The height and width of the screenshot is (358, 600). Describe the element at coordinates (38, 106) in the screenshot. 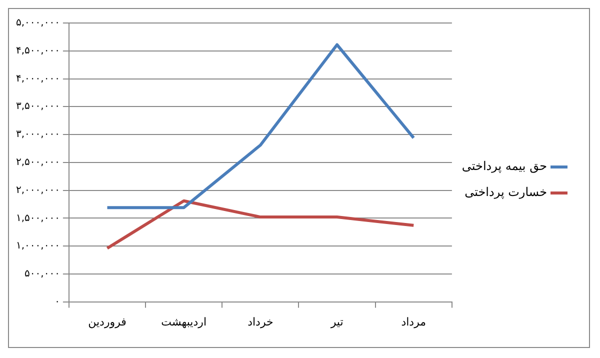

I see `y-tick-label: ۳,۵۰۰,۰۰۰` at that location.